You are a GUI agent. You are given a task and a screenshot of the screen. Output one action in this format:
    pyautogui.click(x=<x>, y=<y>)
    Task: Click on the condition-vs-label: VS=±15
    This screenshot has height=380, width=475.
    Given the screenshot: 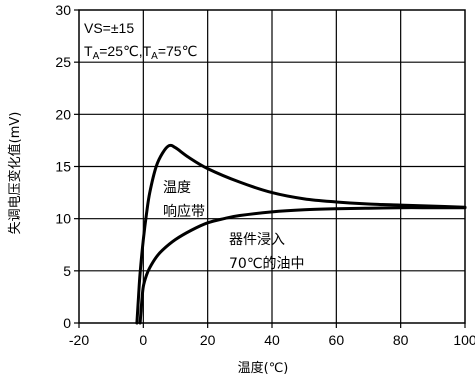 What is the action you would take?
    pyautogui.click(x=109, y=28)
    